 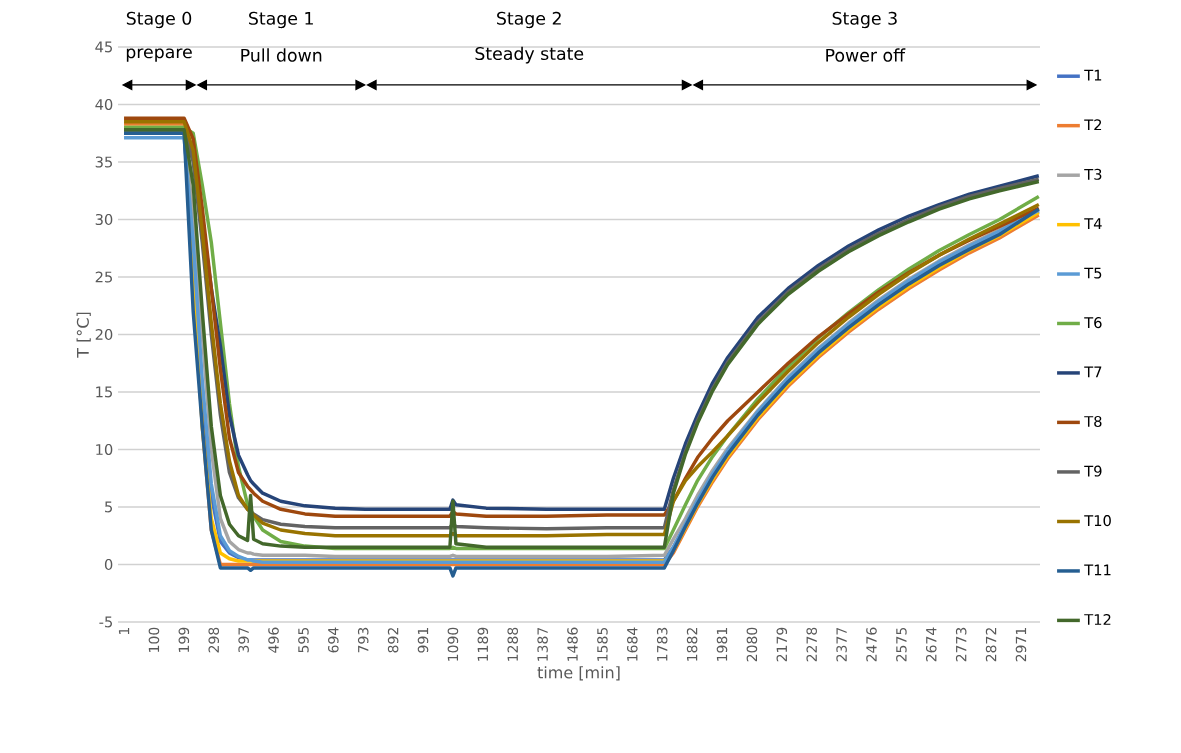 I want to click on legend-label: T7, so click(x=1093, y=372).